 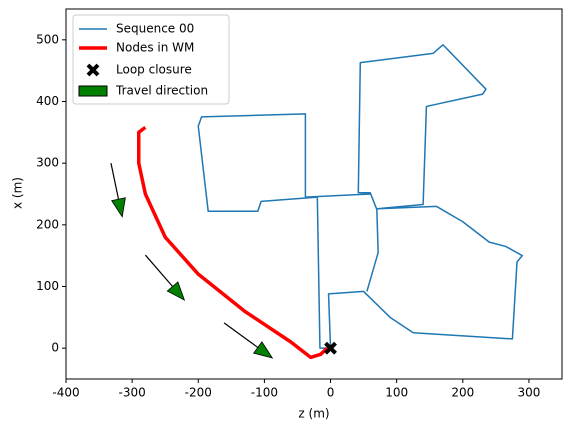 I want to click on loop-closure-marker, so click(x=330, y=348).